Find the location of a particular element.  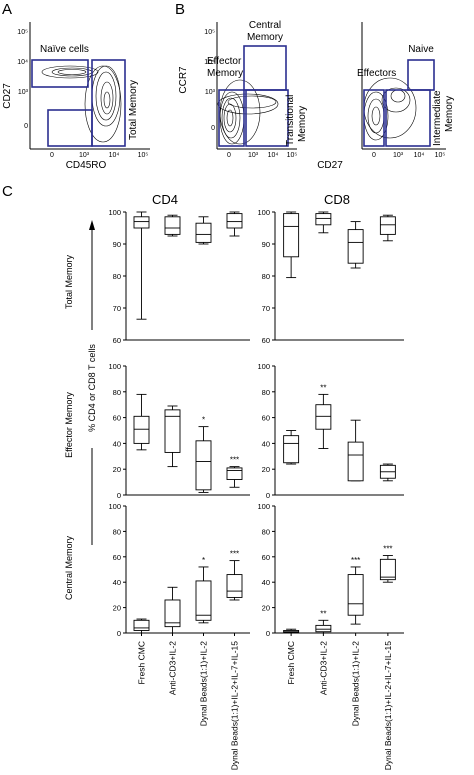

row-title-central-memory: Central Memory is located at coordinates (69, 567).